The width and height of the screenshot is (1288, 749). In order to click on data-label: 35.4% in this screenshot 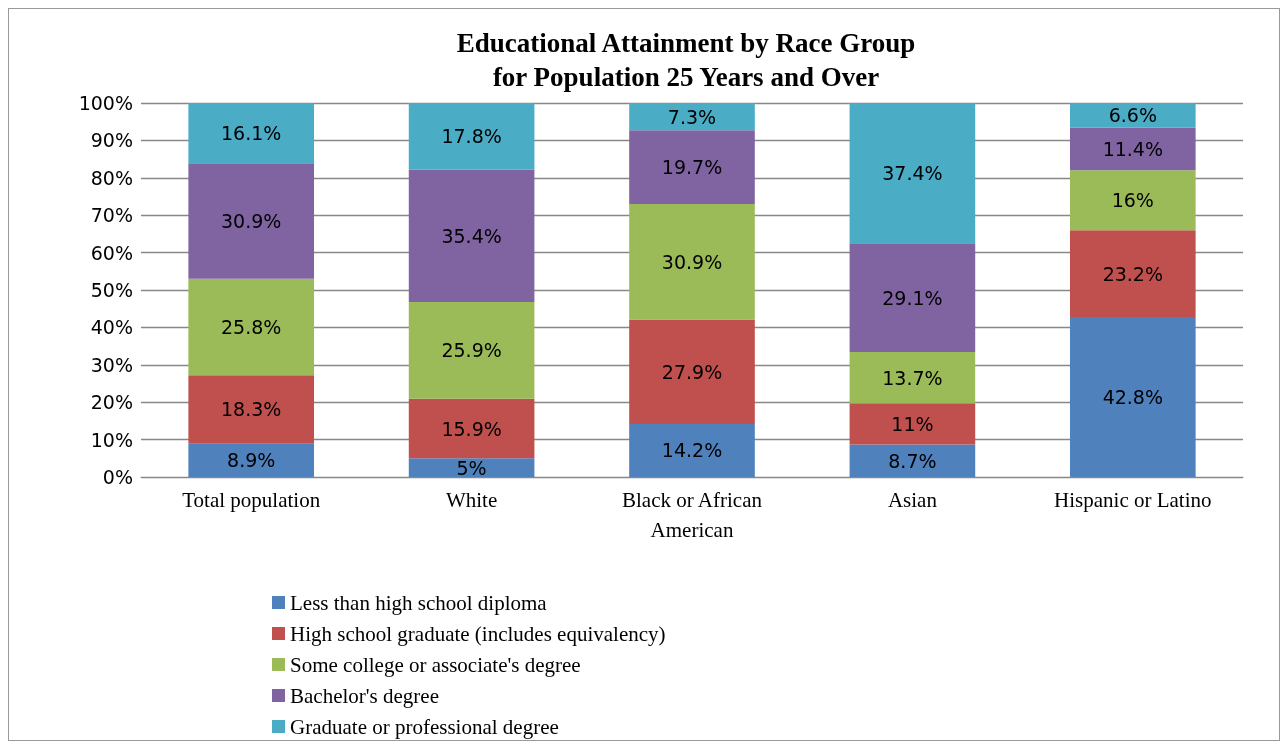, I will do `click(471, 235)`.